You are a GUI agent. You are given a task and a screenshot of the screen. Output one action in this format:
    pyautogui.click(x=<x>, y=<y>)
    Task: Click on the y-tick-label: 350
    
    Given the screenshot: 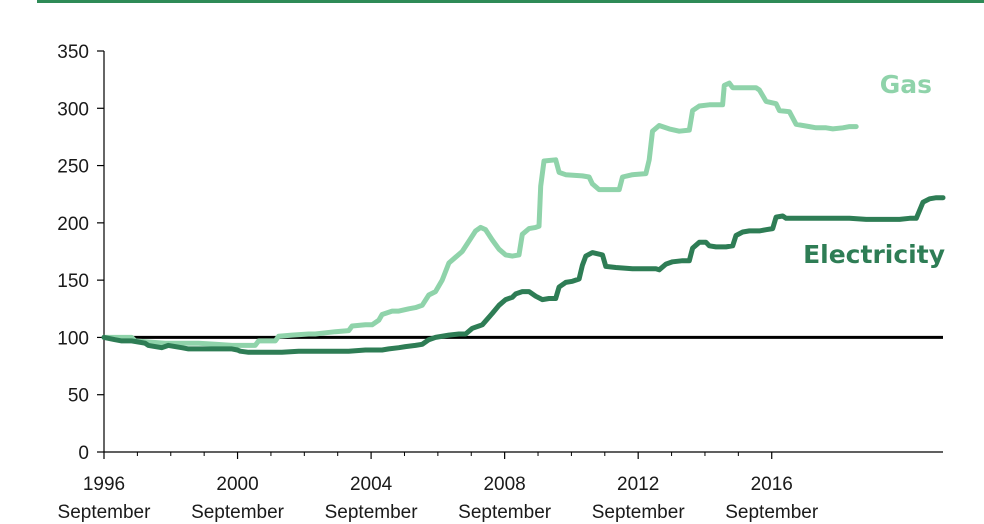 What is the action you would take?
    pyautogui.click(x=73, y=52)
    